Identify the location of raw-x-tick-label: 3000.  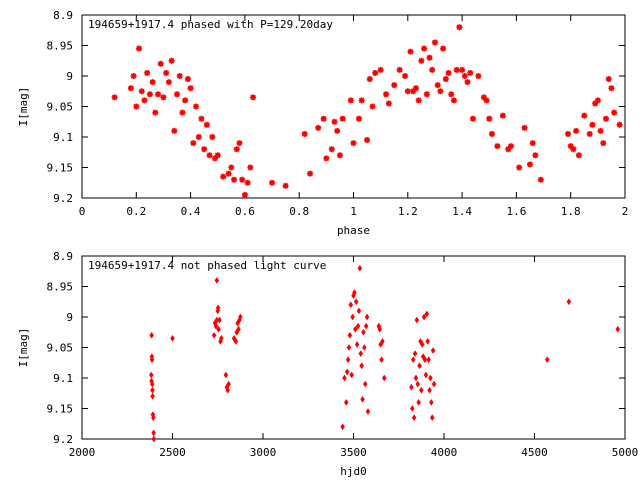
(263, 452).